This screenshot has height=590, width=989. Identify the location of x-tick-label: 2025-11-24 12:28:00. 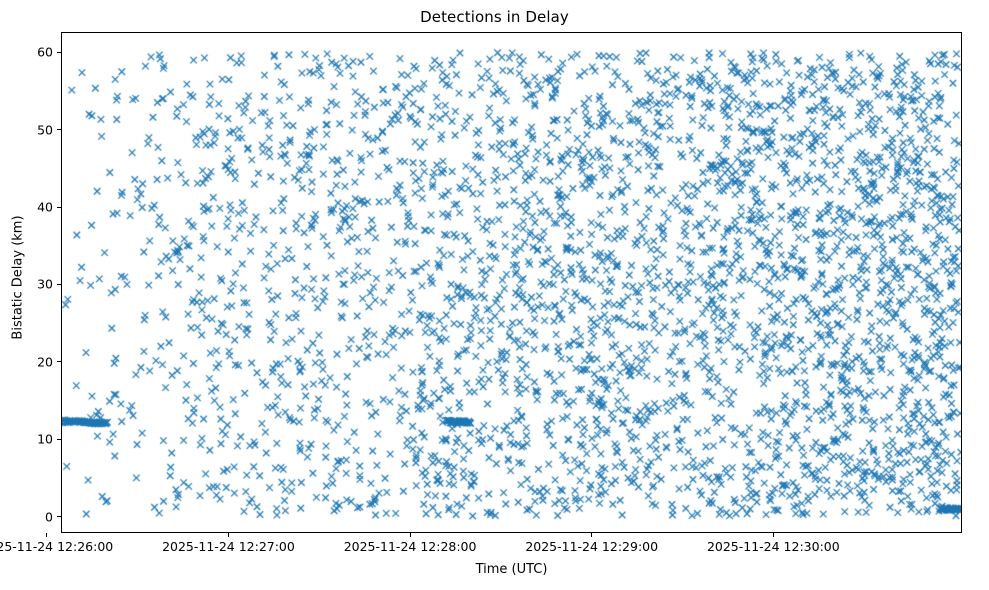
(410, 546).